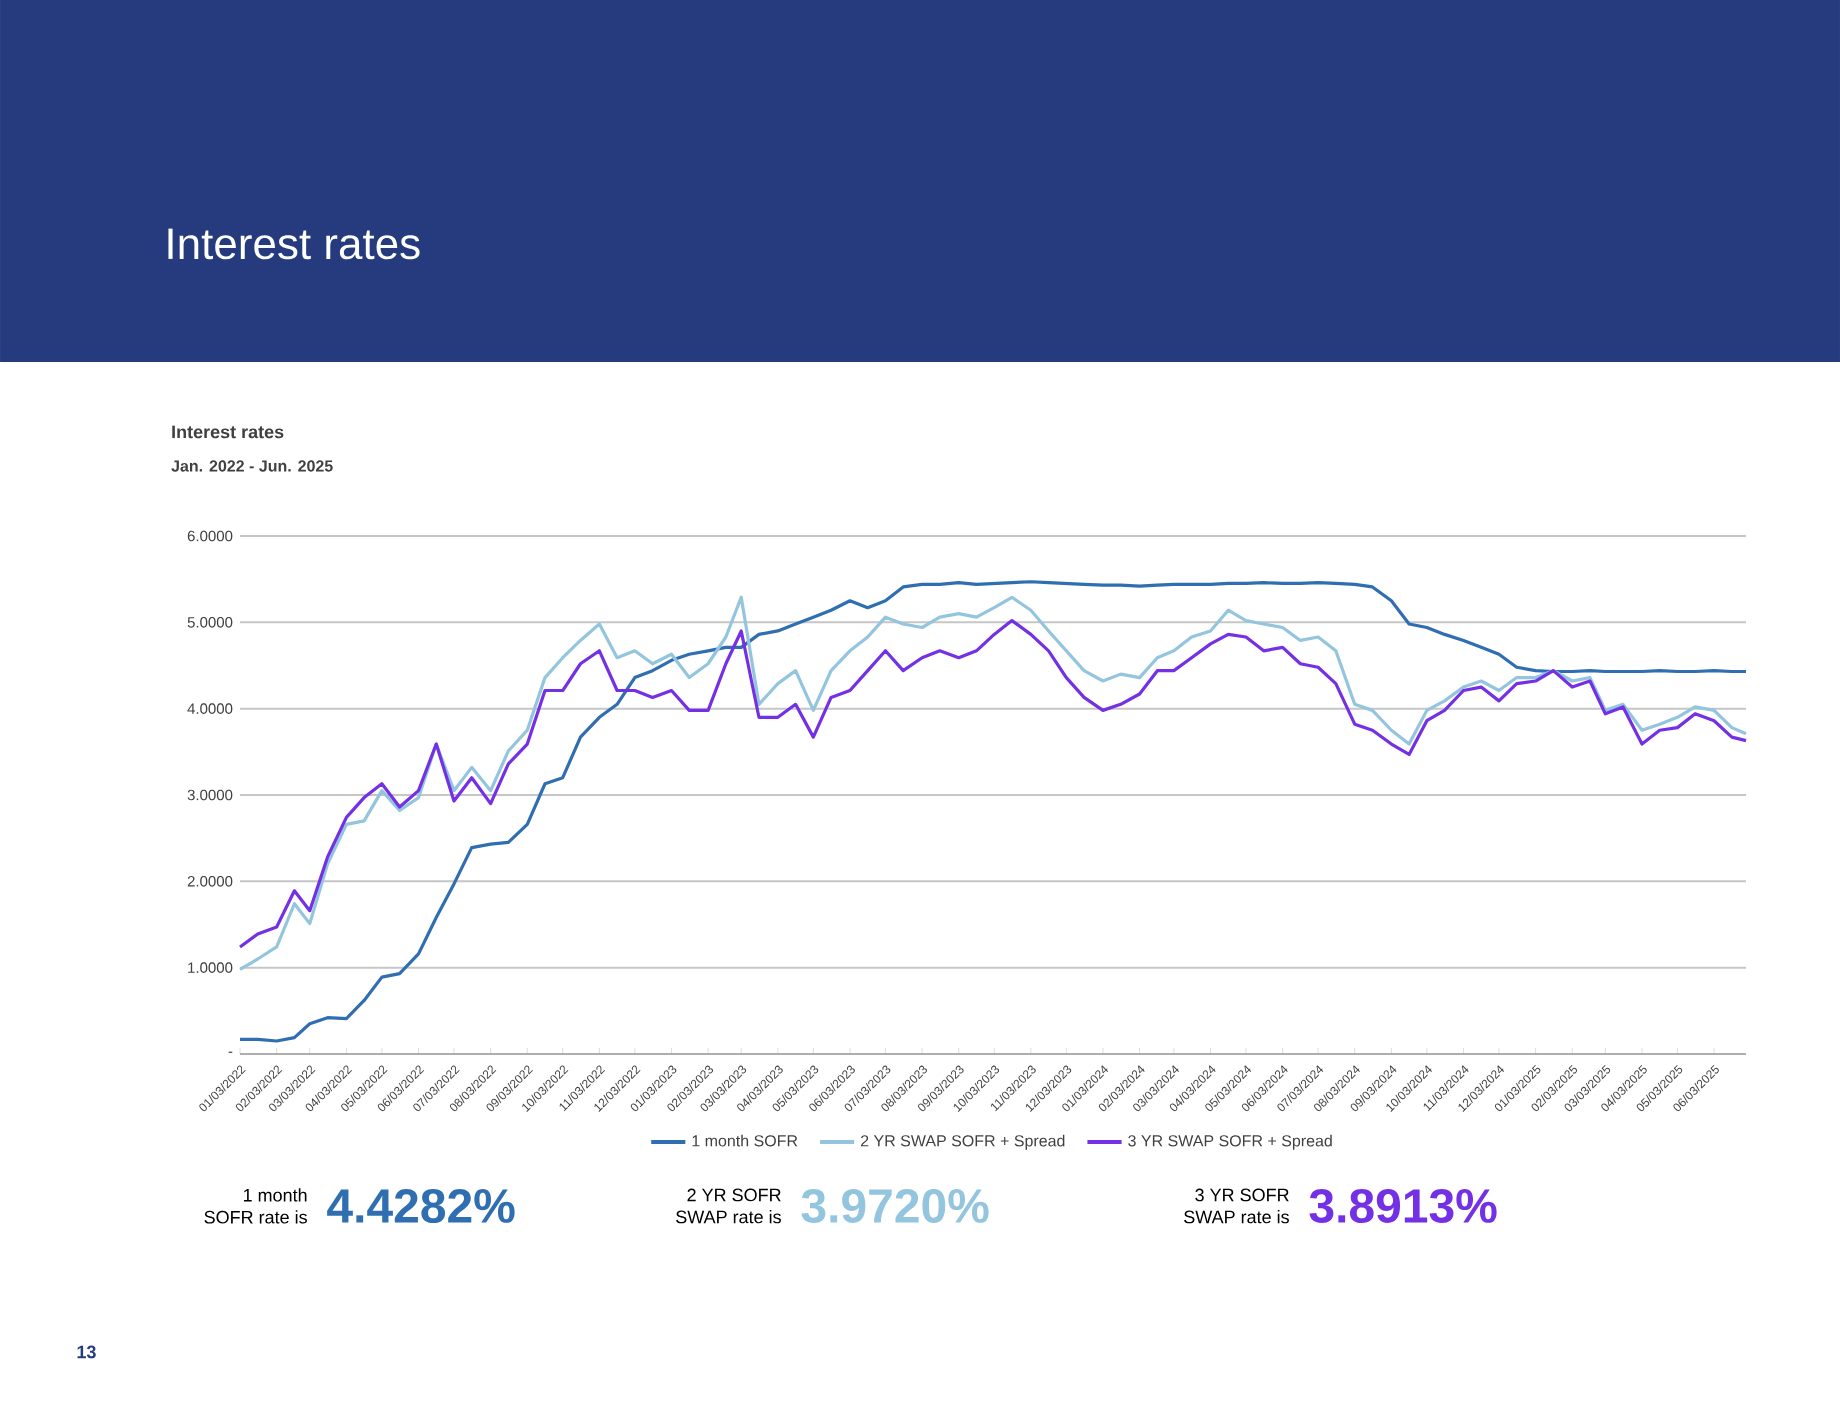 This screenshot has height=1422, width=1840. I want to click on text: Interest rates, so click(294, 244).